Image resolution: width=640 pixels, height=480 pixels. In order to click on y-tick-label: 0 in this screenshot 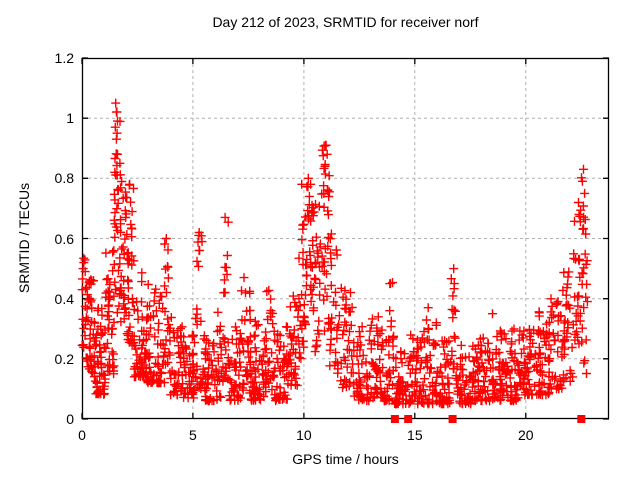, I will do `click(70, 419)`.